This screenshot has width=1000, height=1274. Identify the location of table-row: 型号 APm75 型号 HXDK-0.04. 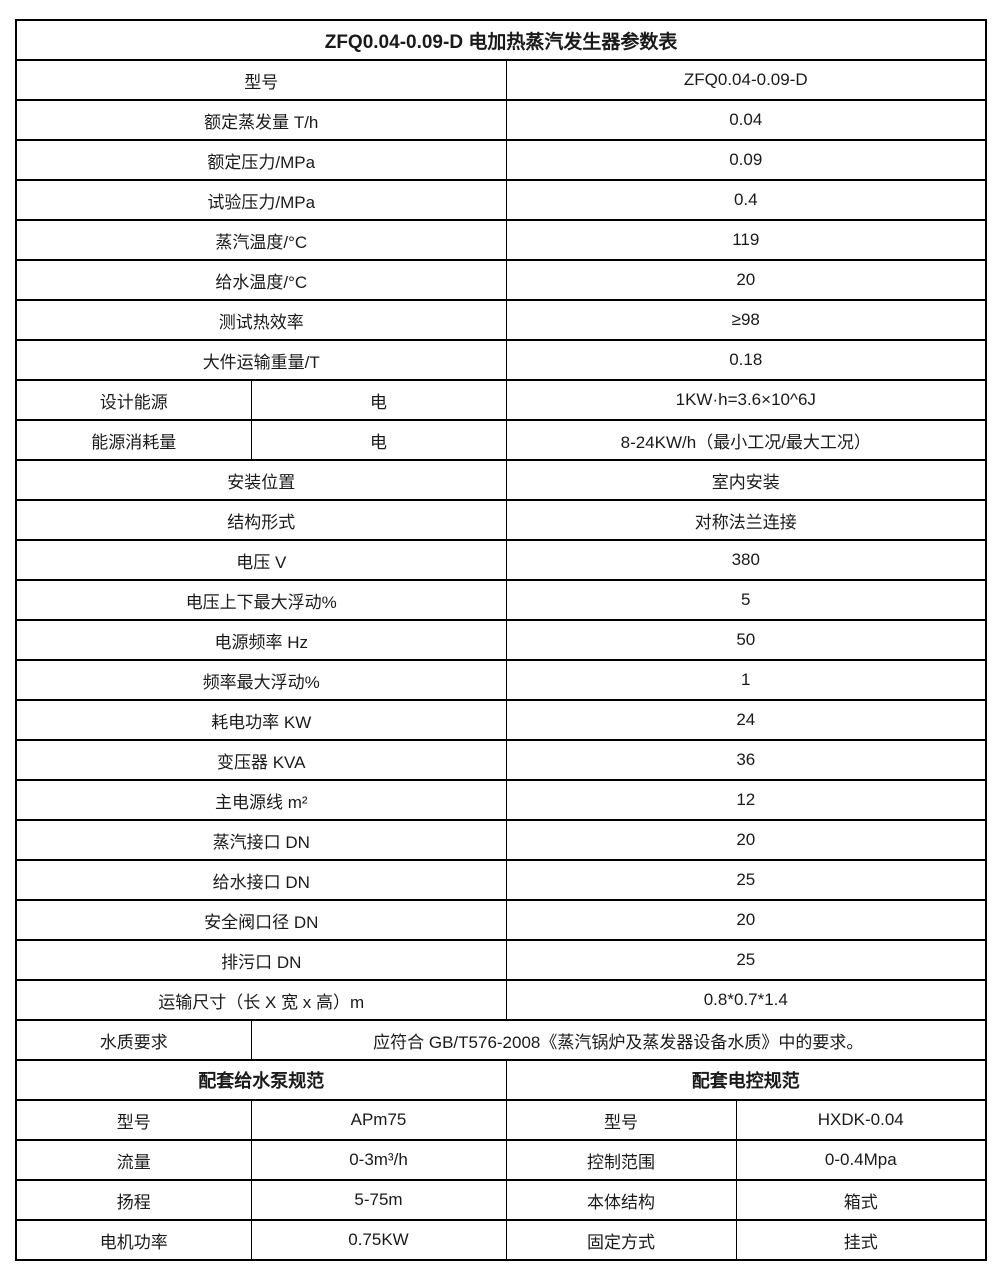
(501, 1120).